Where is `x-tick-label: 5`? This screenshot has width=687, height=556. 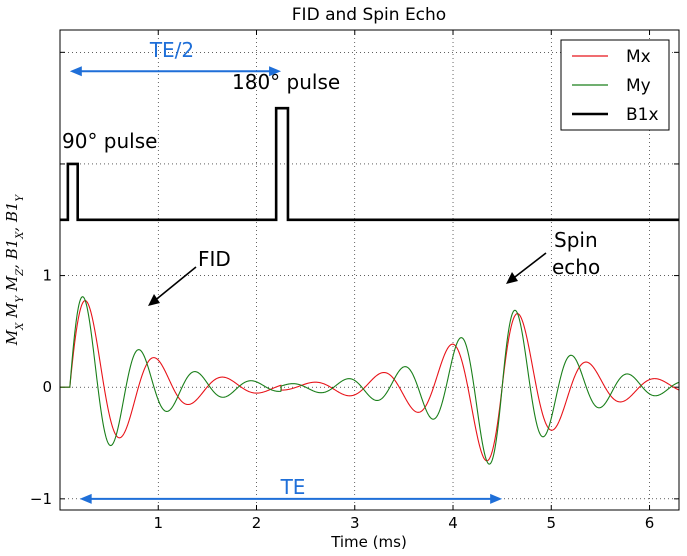
x-tick-label: 5 is located at coordinates (551, 523).